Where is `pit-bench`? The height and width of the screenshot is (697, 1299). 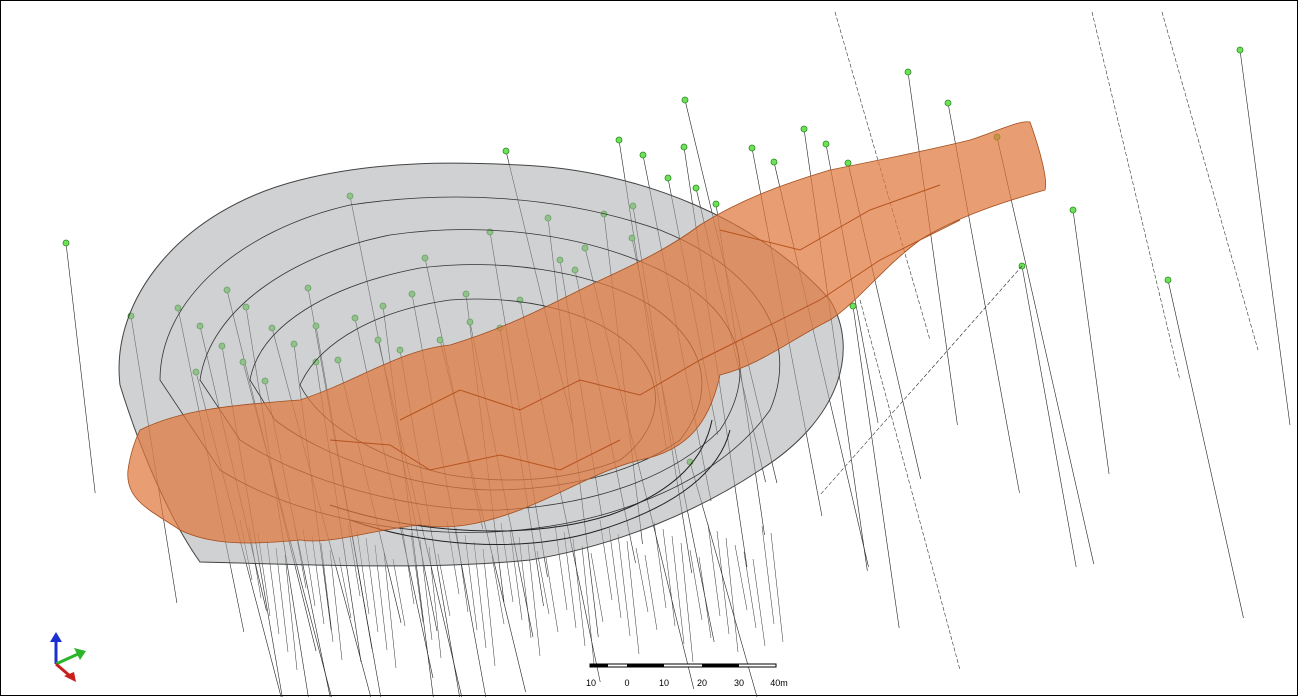
pit-bench is located at coordinates (540, 487).